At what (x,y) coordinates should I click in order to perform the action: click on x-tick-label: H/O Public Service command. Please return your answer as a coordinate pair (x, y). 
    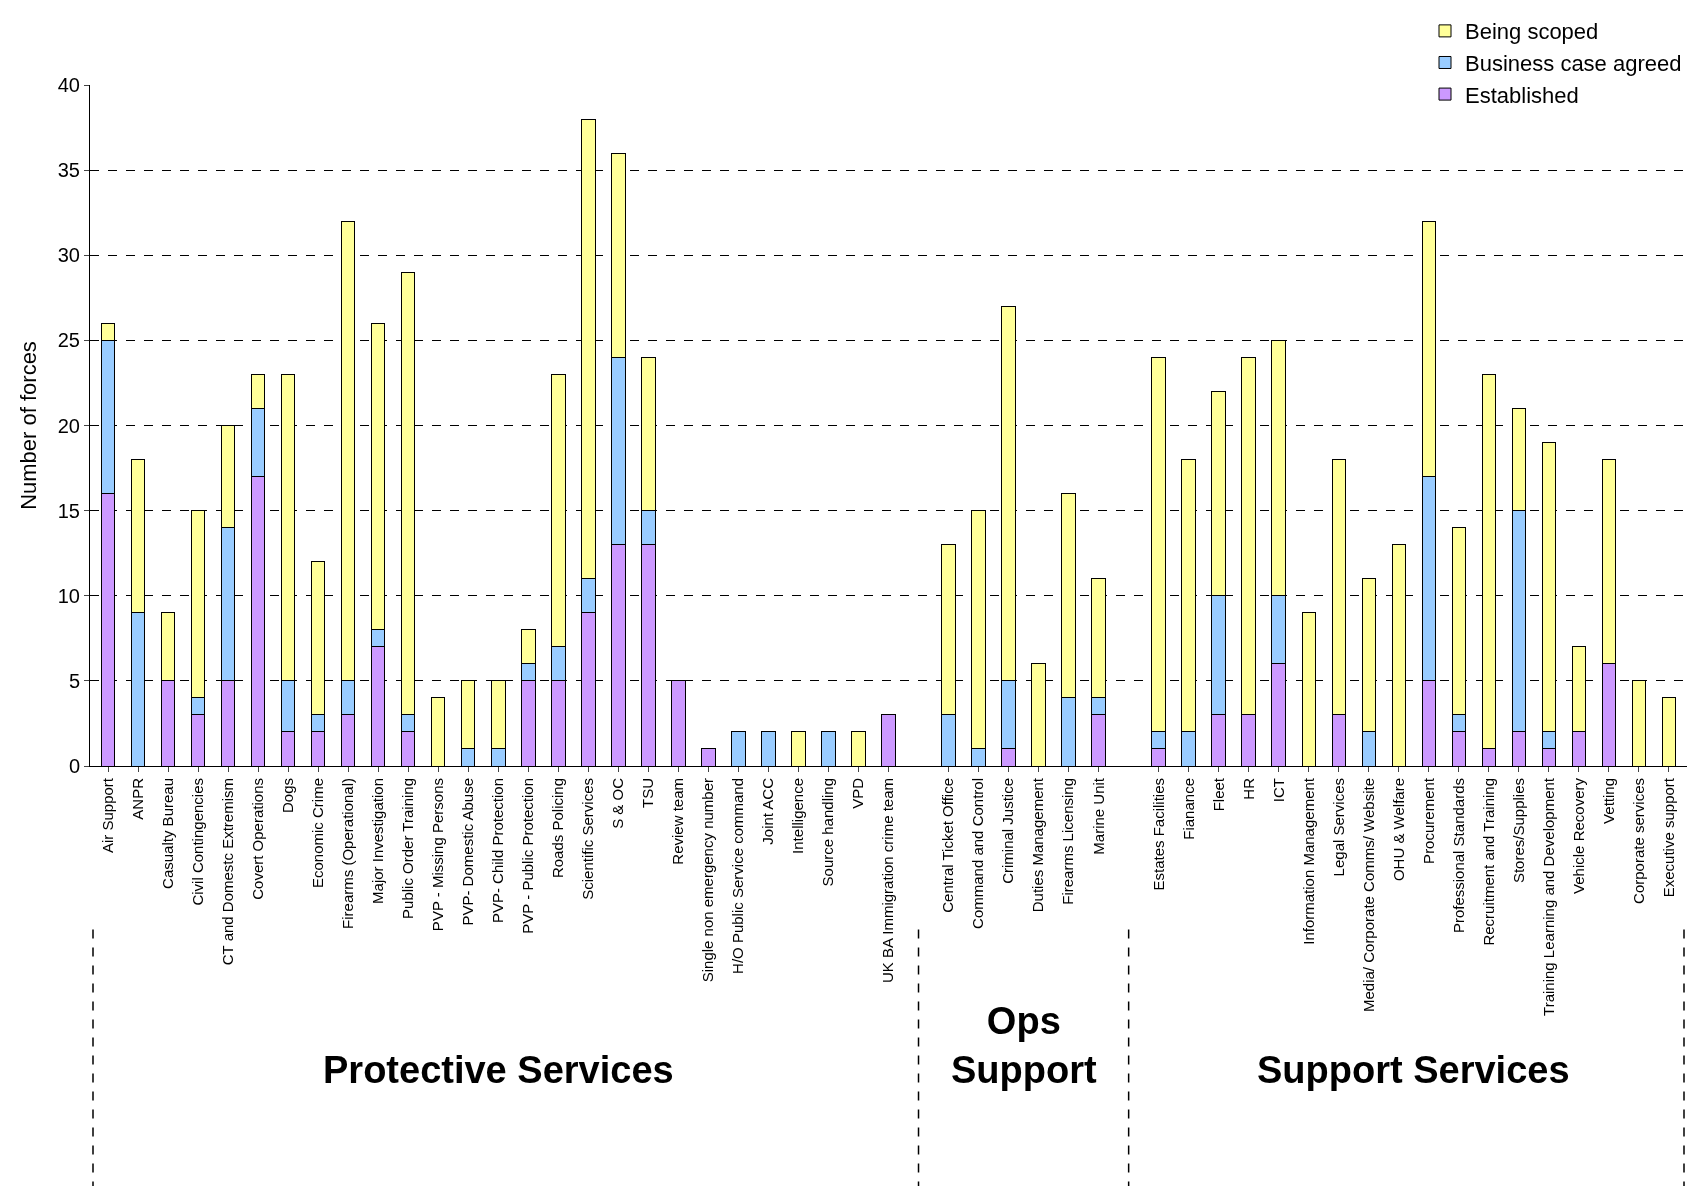
    Looking at the image, I should click on (738, 876).